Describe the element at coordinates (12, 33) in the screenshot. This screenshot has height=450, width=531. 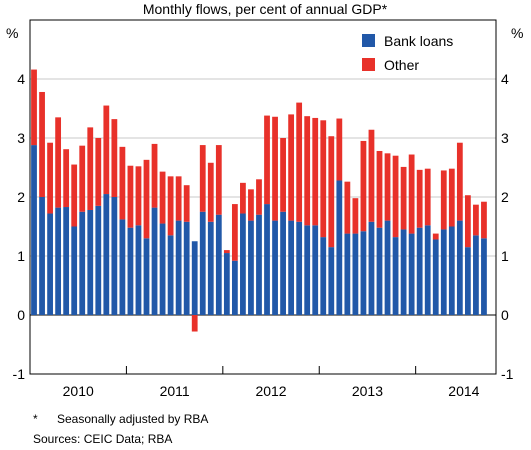
I see `y-axis-unit-left: %` at that location.